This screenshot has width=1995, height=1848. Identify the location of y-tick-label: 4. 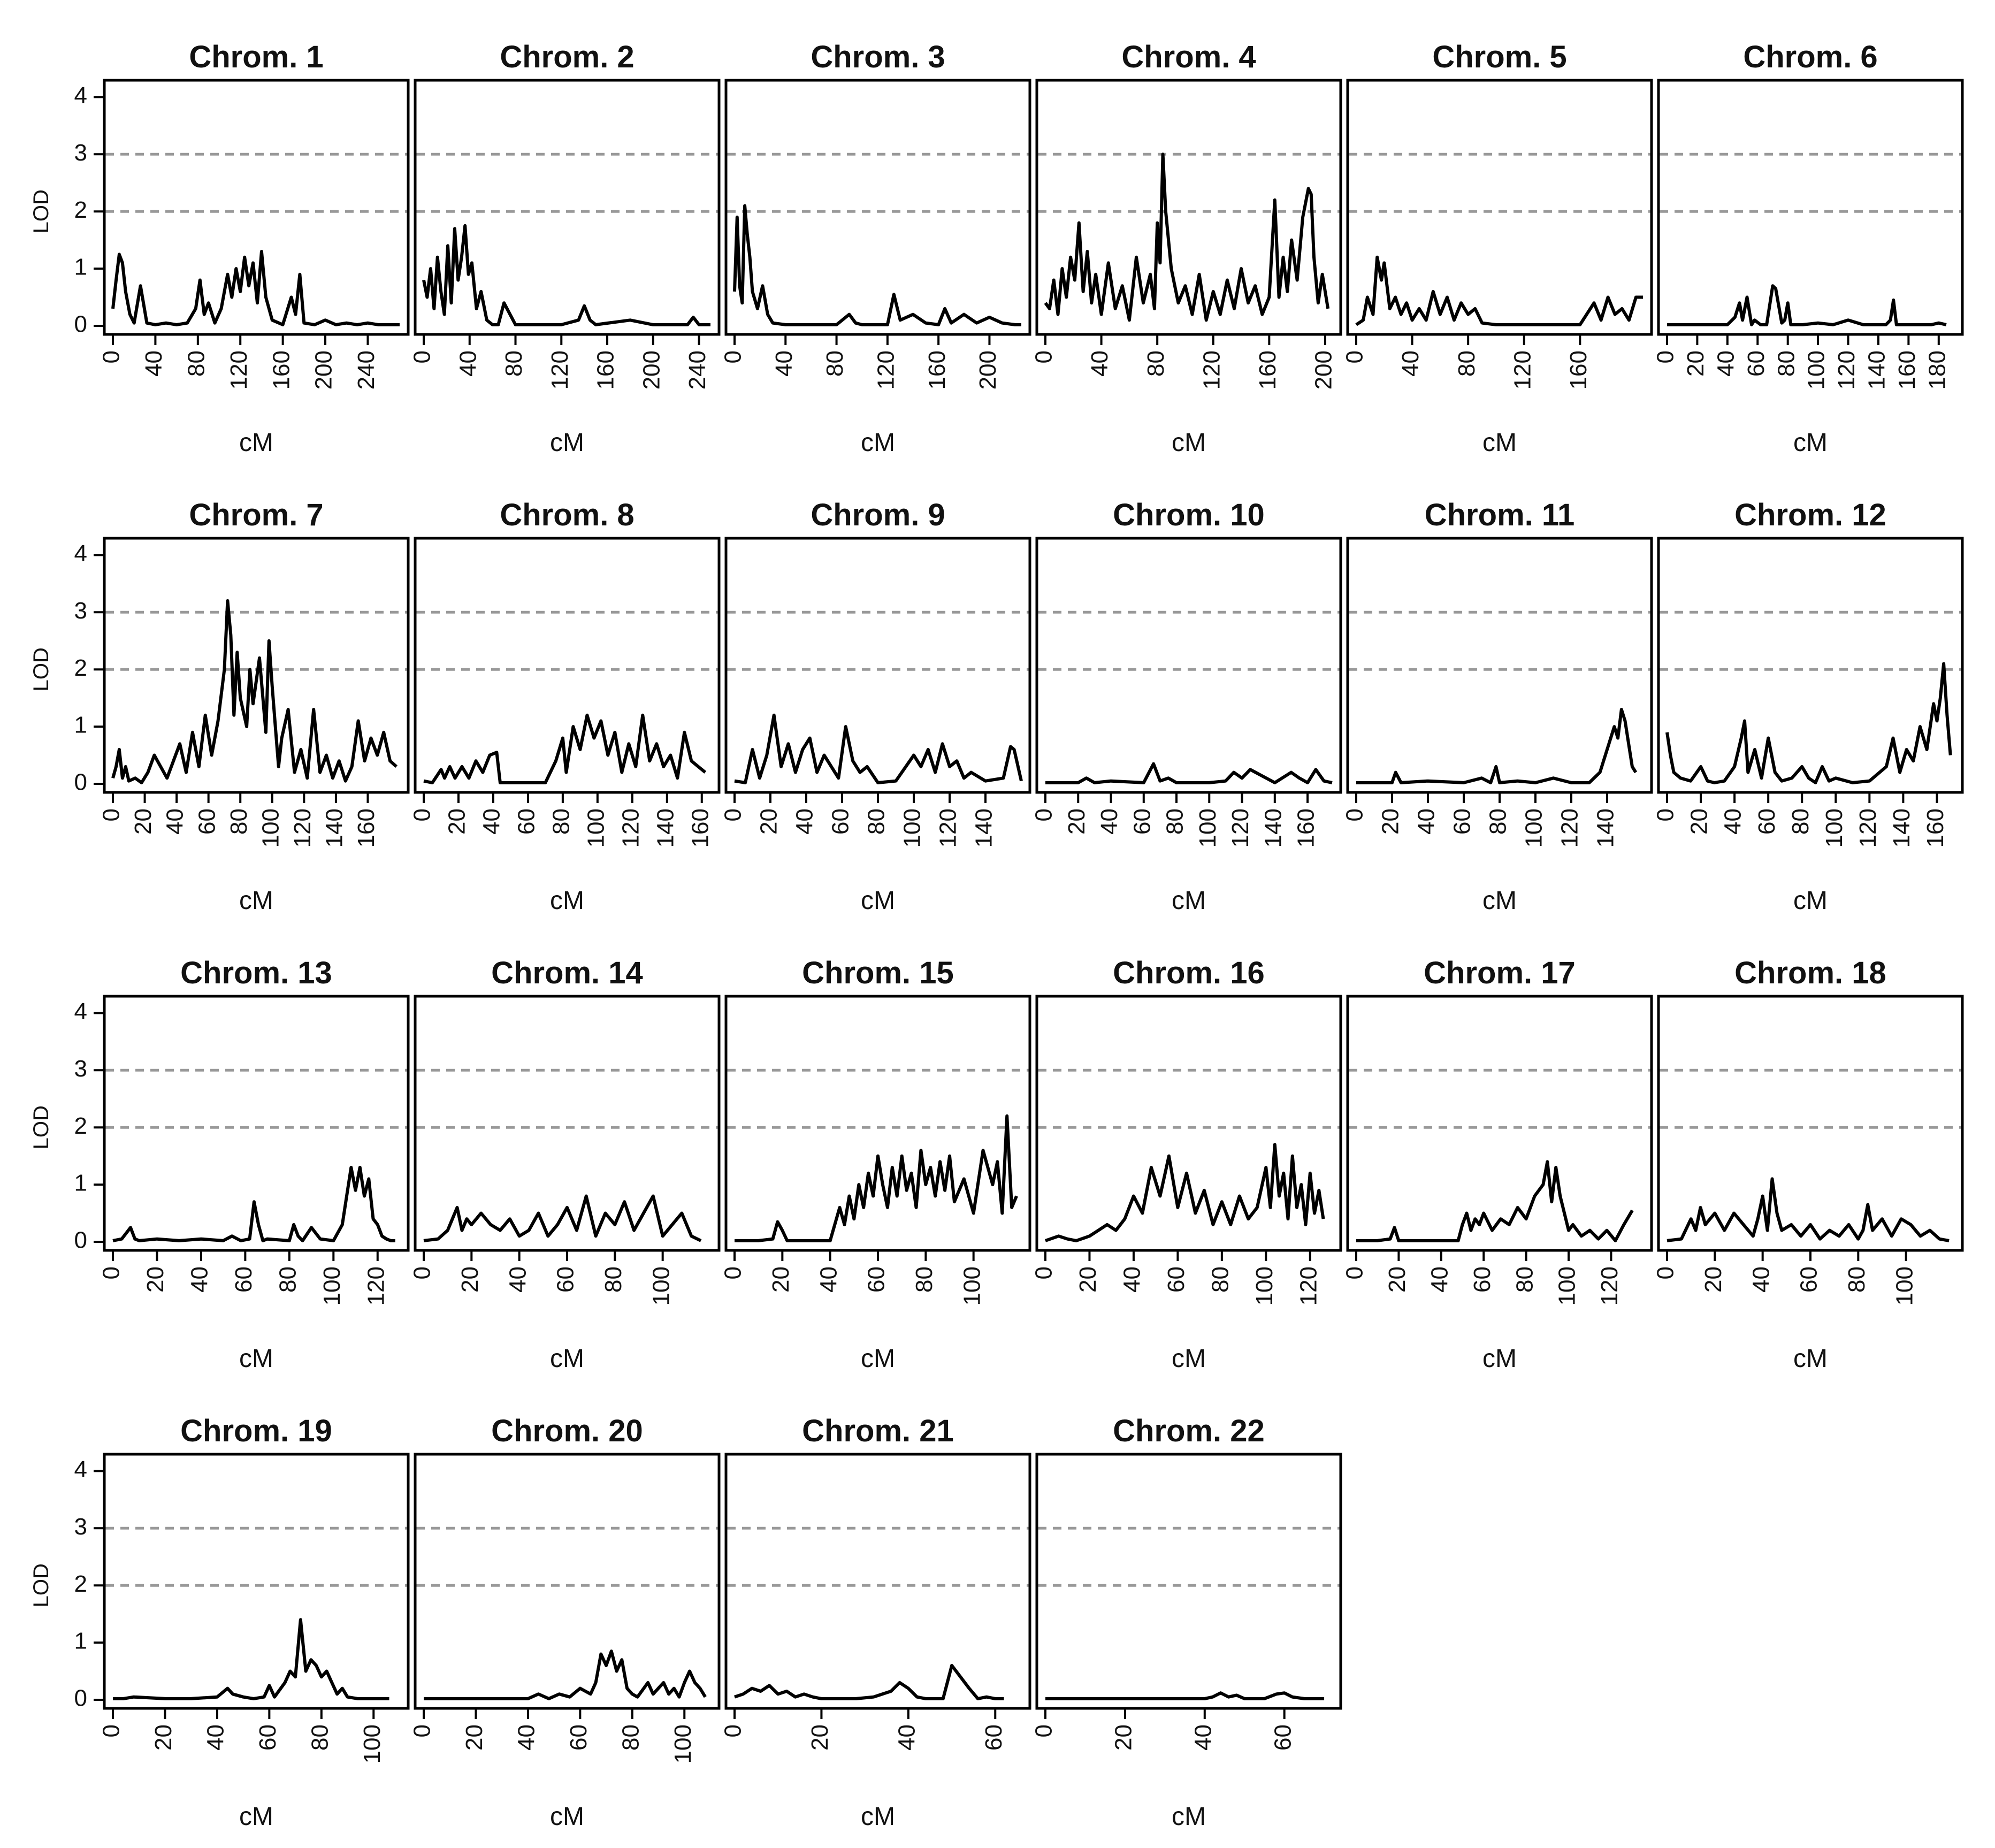
(81, 1469).